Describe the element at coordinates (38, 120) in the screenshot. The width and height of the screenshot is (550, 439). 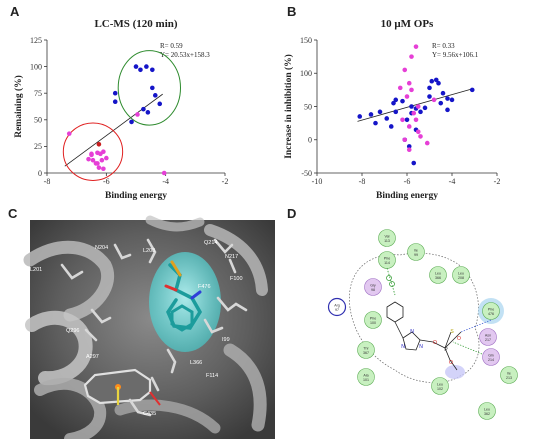
I see `y-tick-label: 50` at that location.